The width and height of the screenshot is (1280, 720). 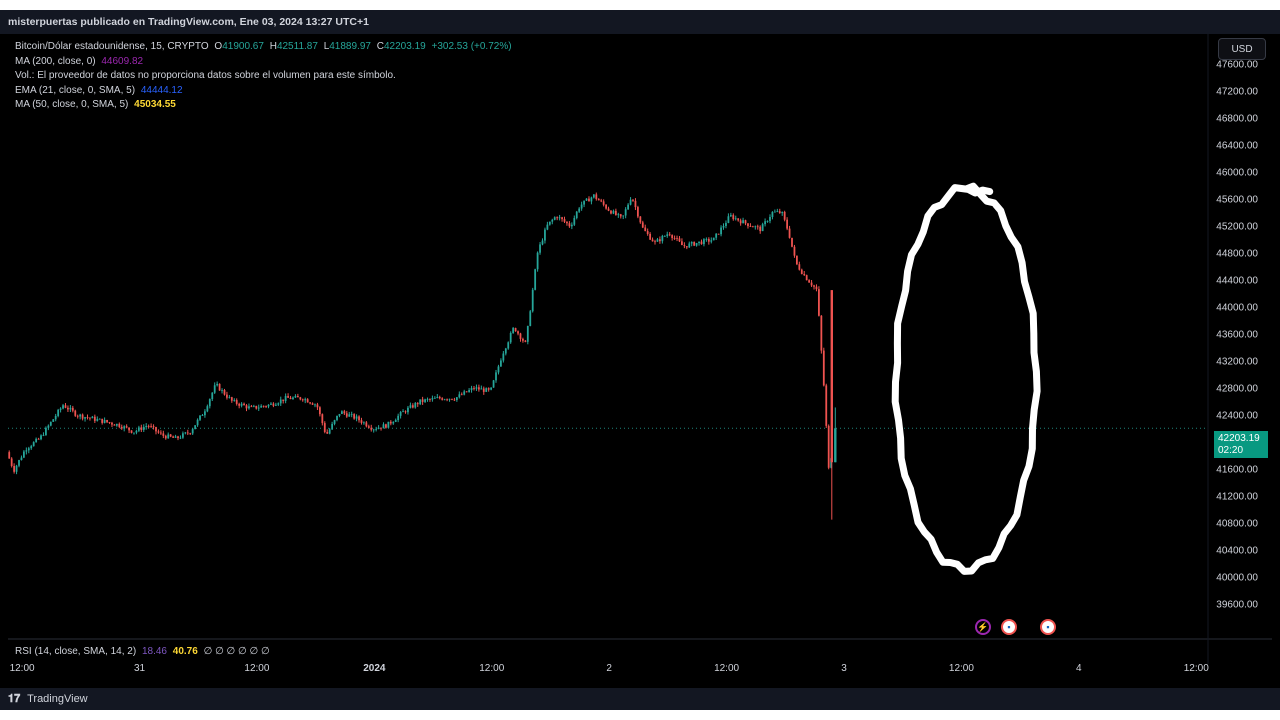 What do you see at coordinates (1239, 438) in the screenshot?
I see `last-price: 42203.19` at bounding box center [1239, 438].